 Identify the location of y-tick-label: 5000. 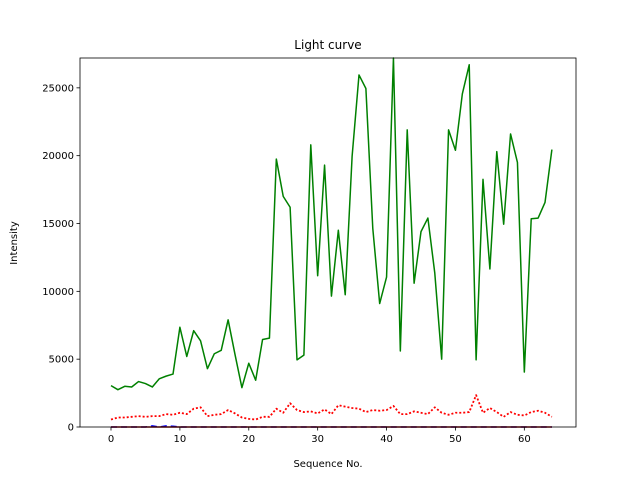
(61, 360).